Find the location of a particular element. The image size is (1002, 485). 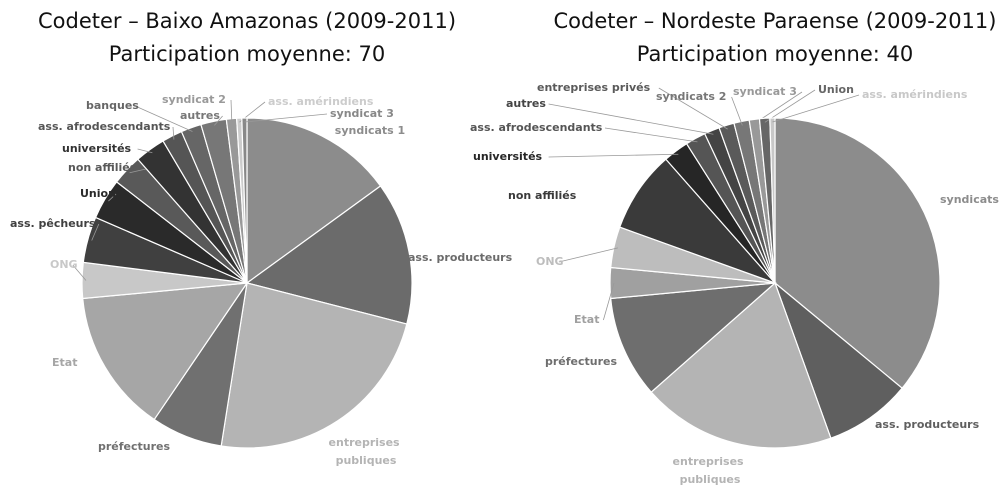

chart-title: Codeter – Nordeste Paraense (2009-2011) is located at coordinates (775, 21).